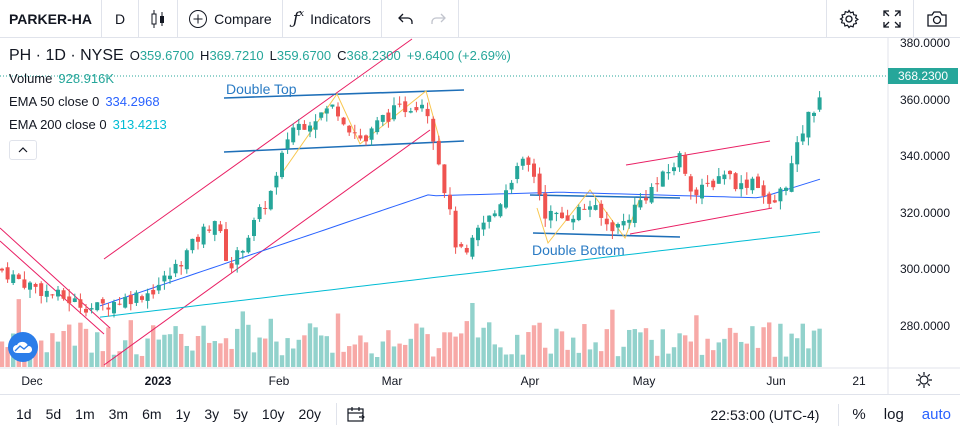 The width and height of the screenshot is (960, 433). What do you see at coordinates (936, 414) in the screenshot?
I see `auto-scale-toggle: auto` at bounding box center [936, 414].